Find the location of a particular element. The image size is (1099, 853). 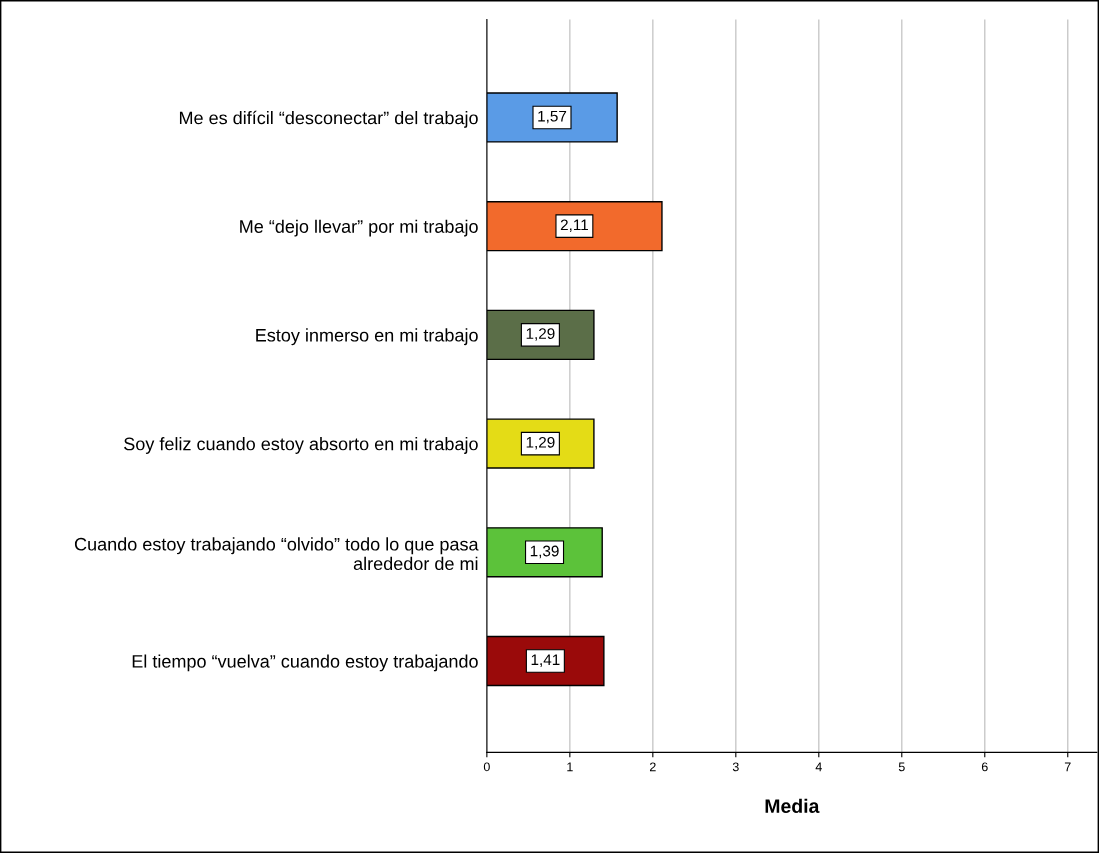

y-tick-label: El tiempo “vuelva” cuando estoy trabajando is located at coordinates (305, 663).